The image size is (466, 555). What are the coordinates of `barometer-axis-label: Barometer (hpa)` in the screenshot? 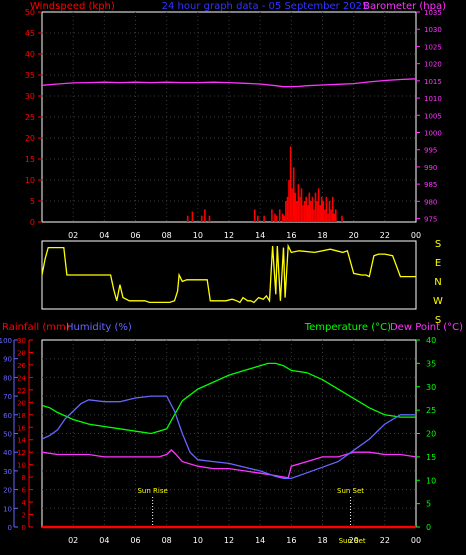 It's located at (404, 6).